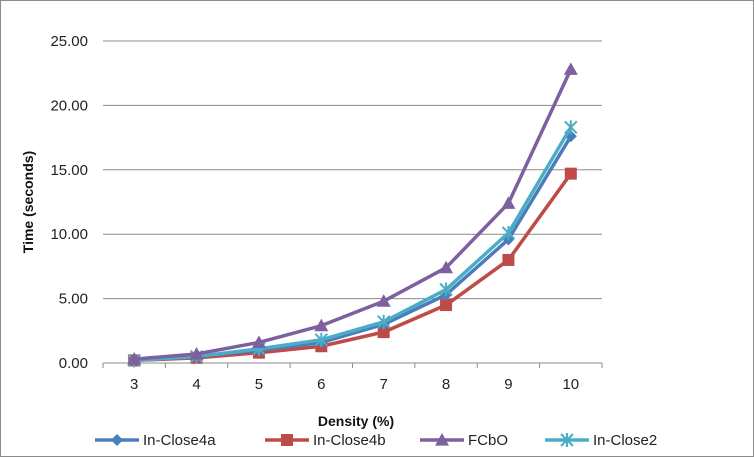 Image resolution: width=754 pixels, height=457 pixels. I want to click on legend-item-in-close4b: In-Close4b, so click(325, 440).